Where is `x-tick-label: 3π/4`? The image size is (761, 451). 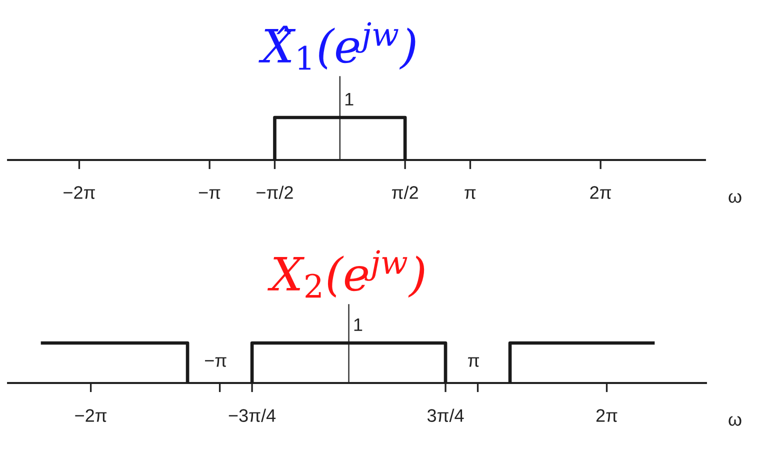 x-tick-label: 3π/4 is located at coordinates (445, 415).